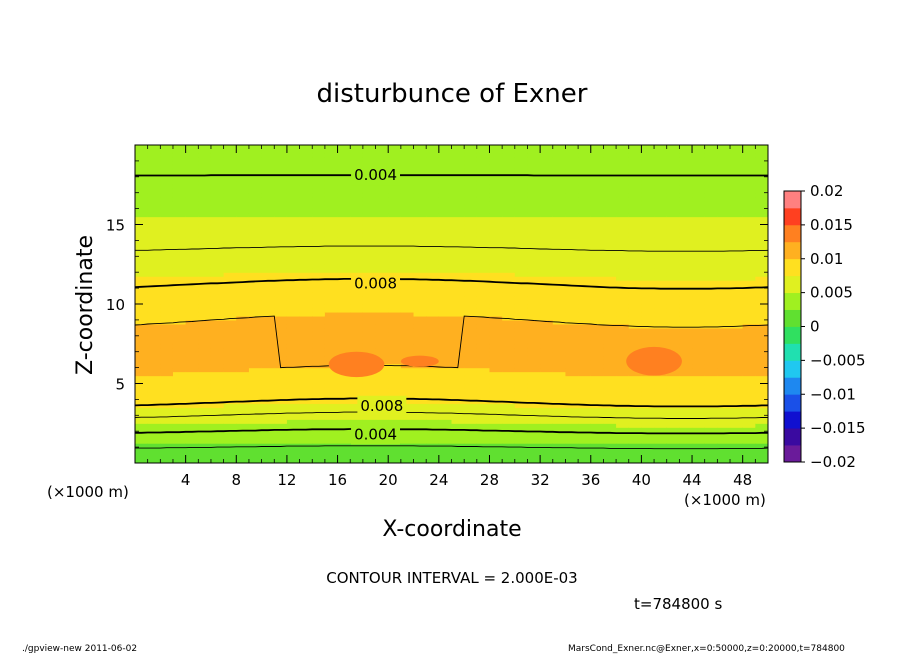 The image size is (904, 654). What do you see at coordinates (337, 480) in the screenshot?
I see `x-tick-label: 16` at bounding box center [337, 480].